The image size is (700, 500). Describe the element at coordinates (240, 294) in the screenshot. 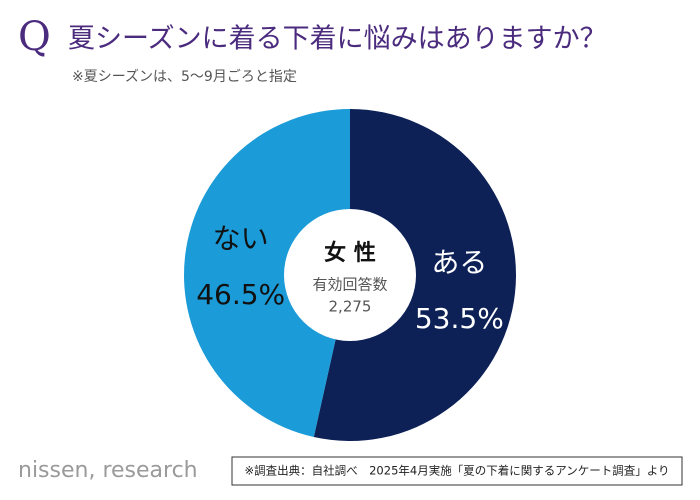

I see `slice-value-label: 46.5%` at that location.